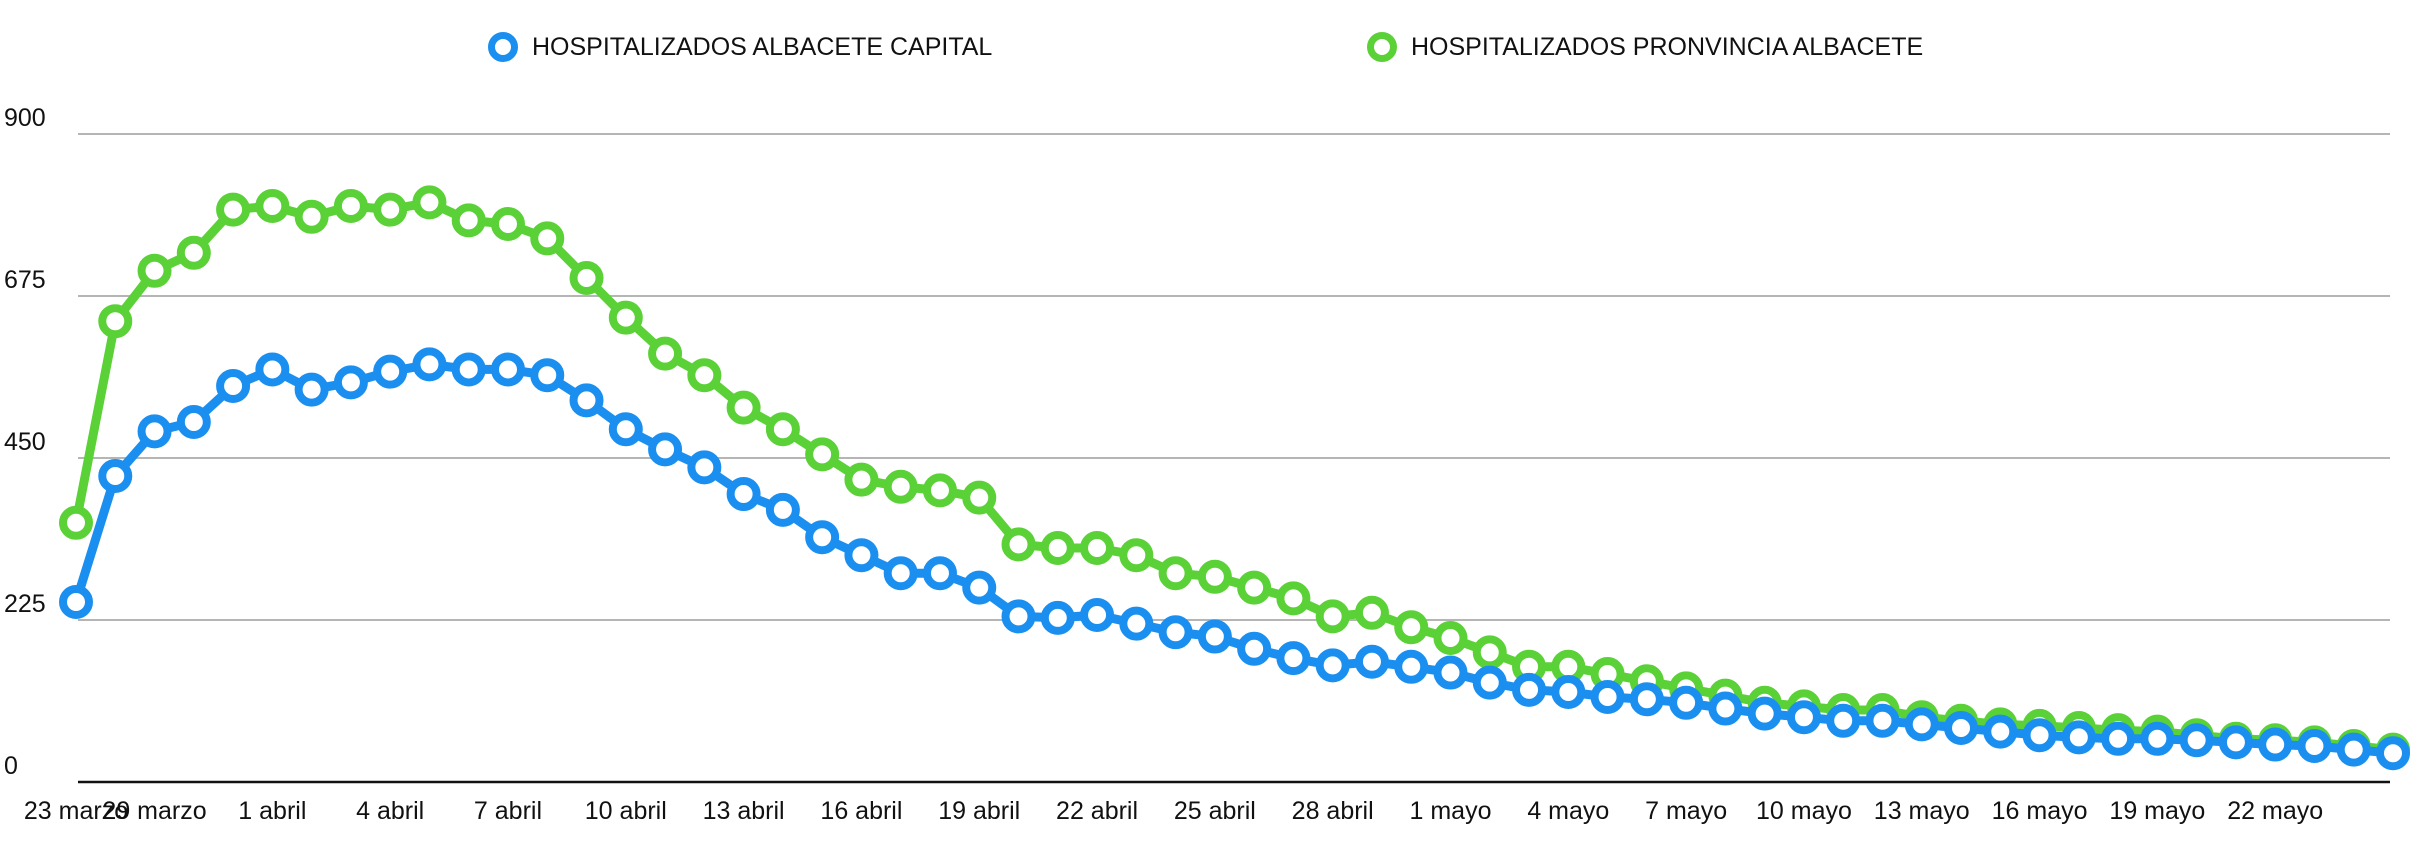 The width and height of the screenshot is (2426, 856). Describe the element at coordinates (1097, 811) in the screenshot. I see `x-tick-label: 22 abril` at that location.